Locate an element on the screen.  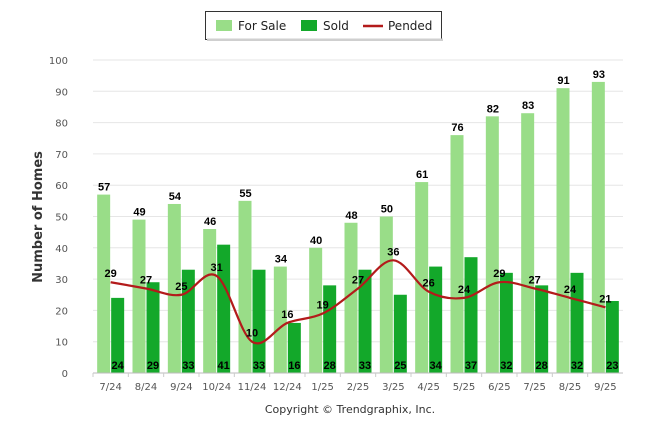
legend-label: For Sale is located at coordinates (262, 26).